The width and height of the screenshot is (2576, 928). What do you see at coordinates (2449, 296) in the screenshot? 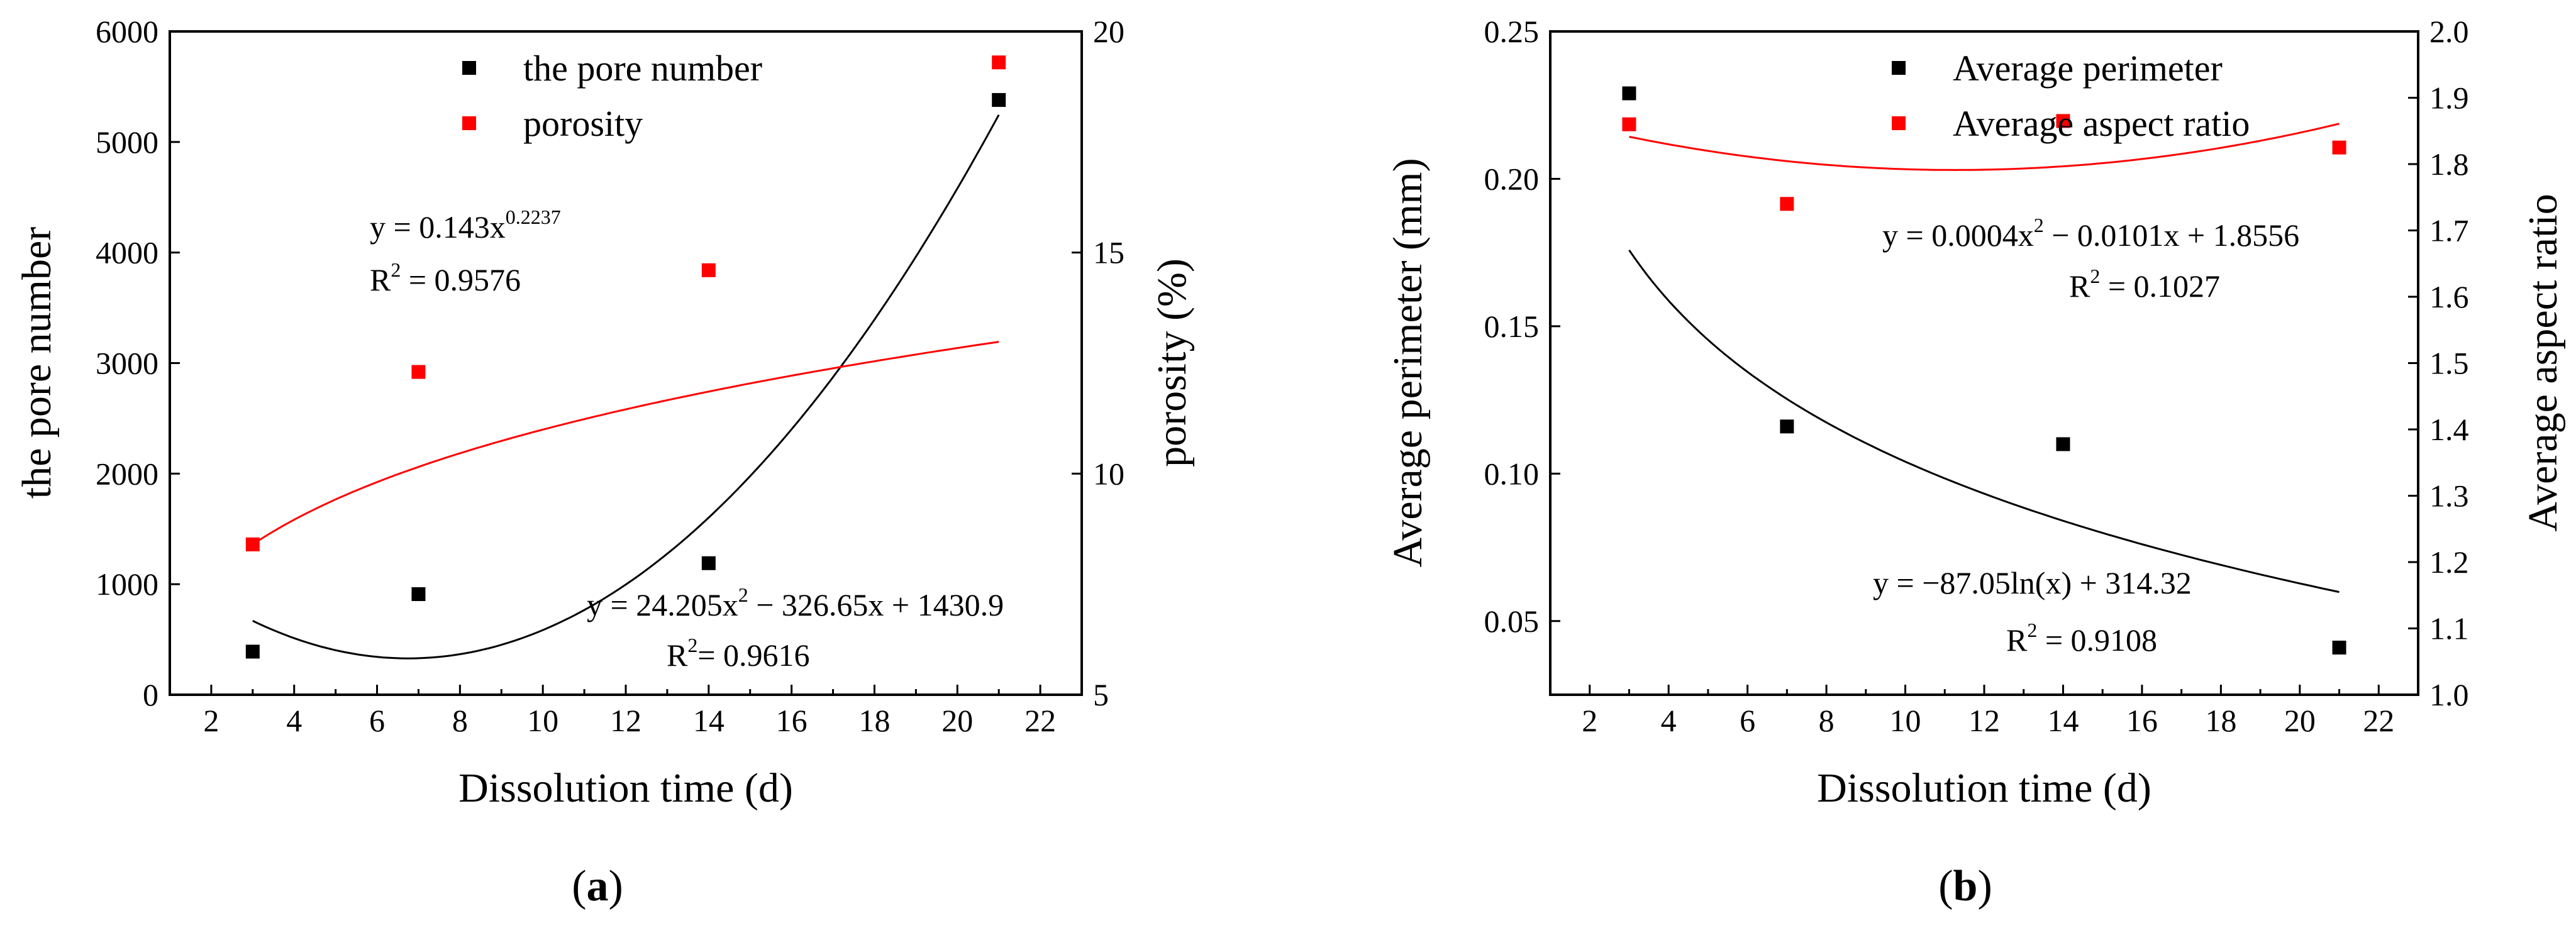
I see `y-right-tick-label: 1.6` at bounding box center [2449, 296].